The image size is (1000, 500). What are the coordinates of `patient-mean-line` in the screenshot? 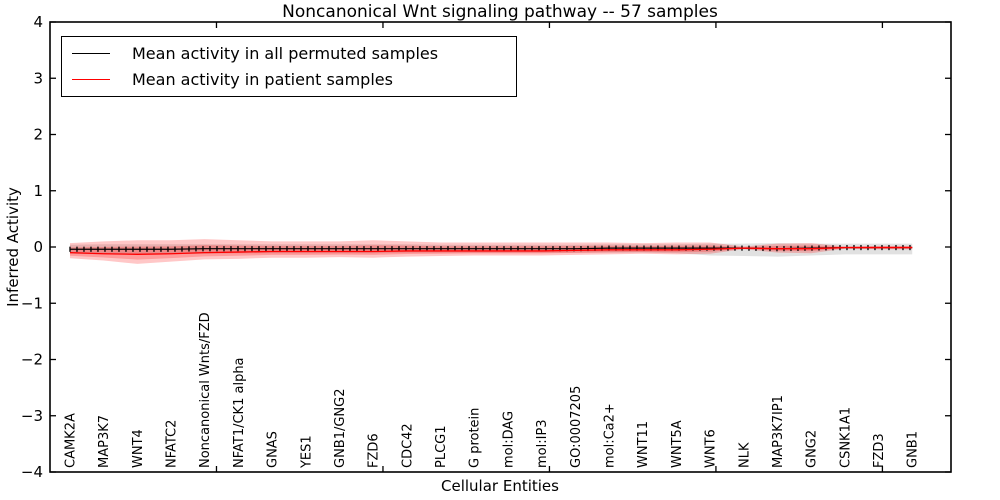 It's located at (491, 250).